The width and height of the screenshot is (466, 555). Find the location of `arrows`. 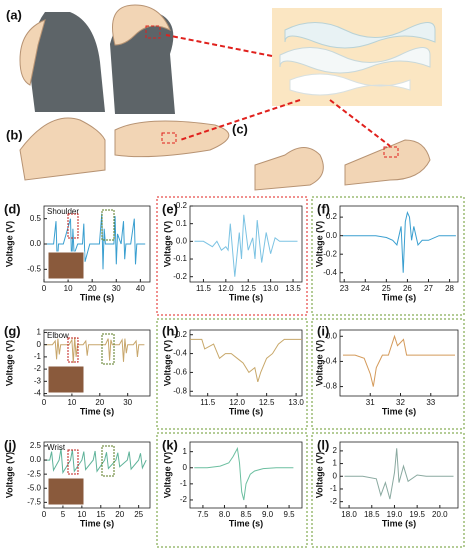

arrows is located at coordinates (278, 90).